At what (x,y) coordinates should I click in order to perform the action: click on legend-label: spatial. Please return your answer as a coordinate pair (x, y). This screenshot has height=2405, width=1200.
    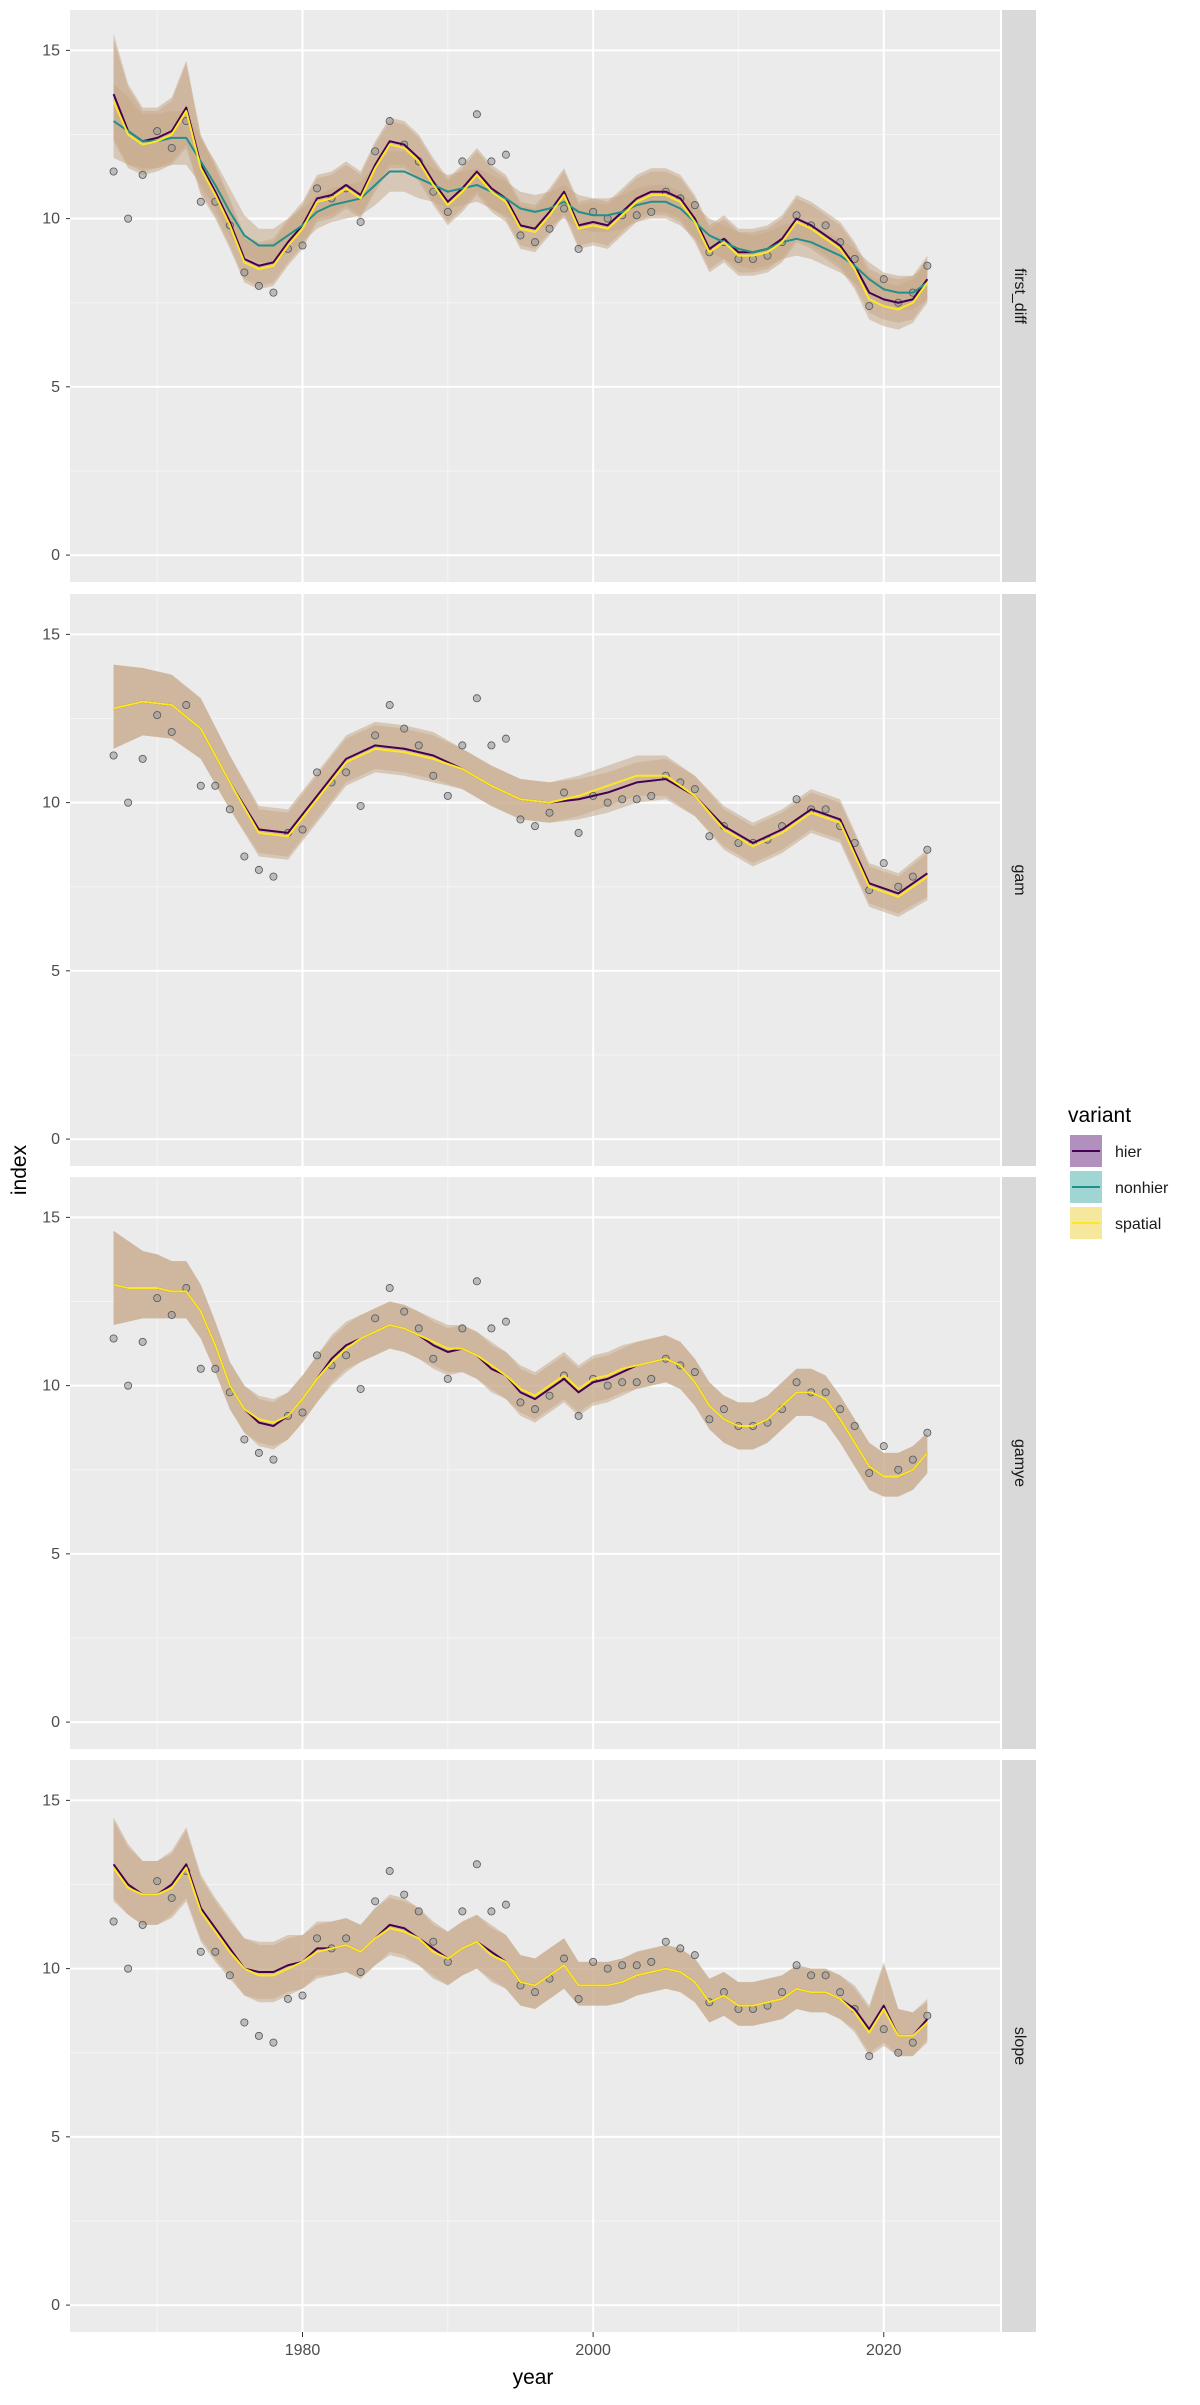
    Looking at the image, I should click on (1138, 1224).